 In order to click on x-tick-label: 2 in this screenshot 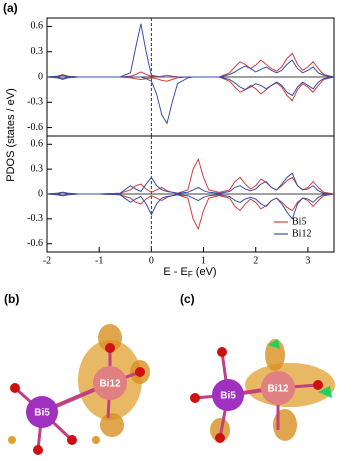, I will do `click(255, 260)`.